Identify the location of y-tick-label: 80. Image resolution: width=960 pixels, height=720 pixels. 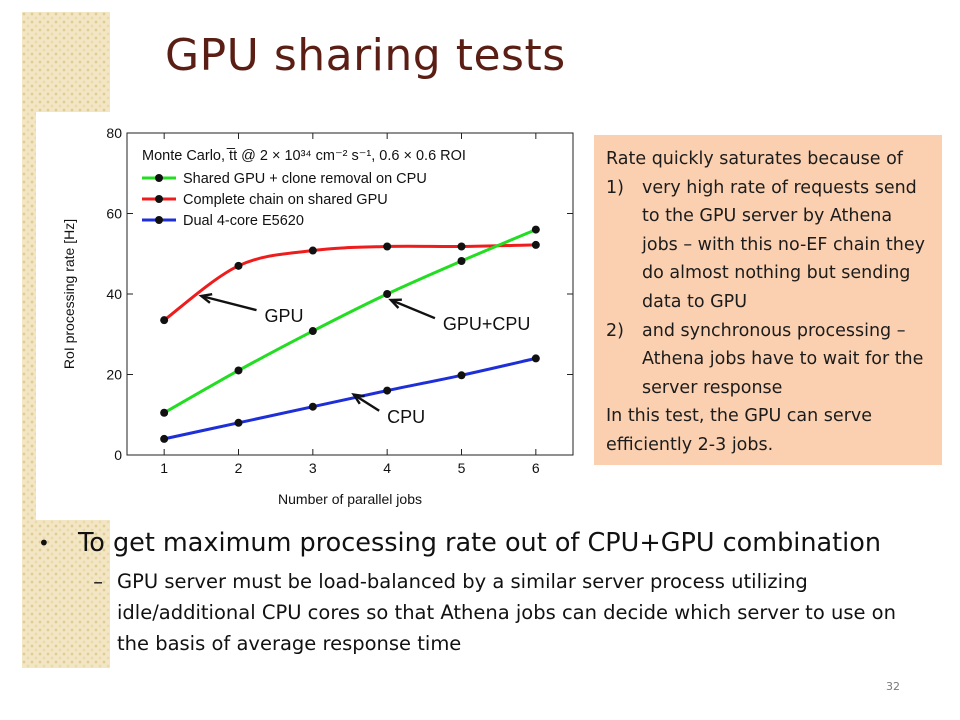
(114, 133).